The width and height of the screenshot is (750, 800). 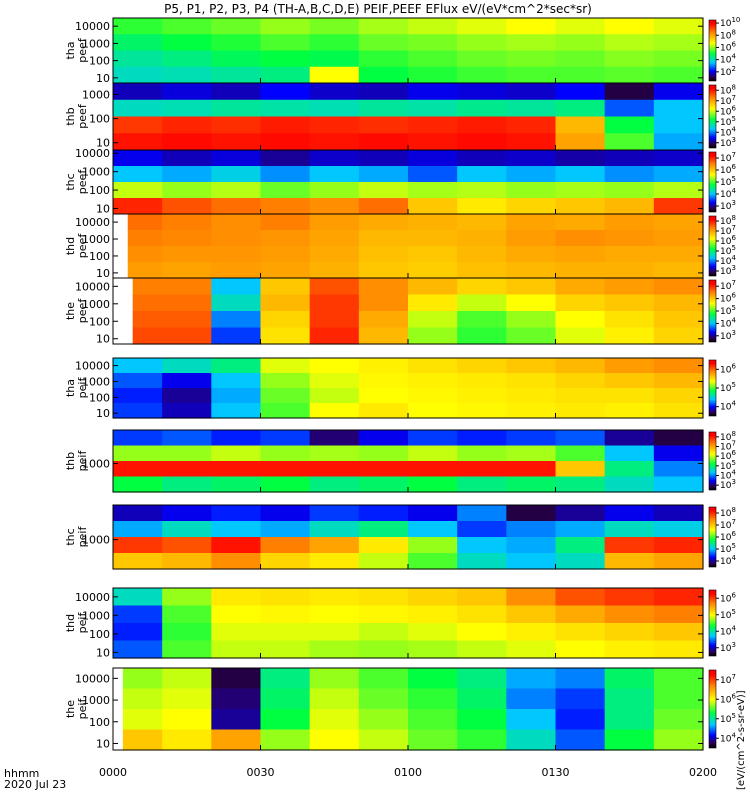 What do you see at coordinates (360, 778) in the screenshot?
I see `time-axis: hhmm 2020 Jul 23 0000 0030 0100 0130 0200` at bounding box center [360, 778].